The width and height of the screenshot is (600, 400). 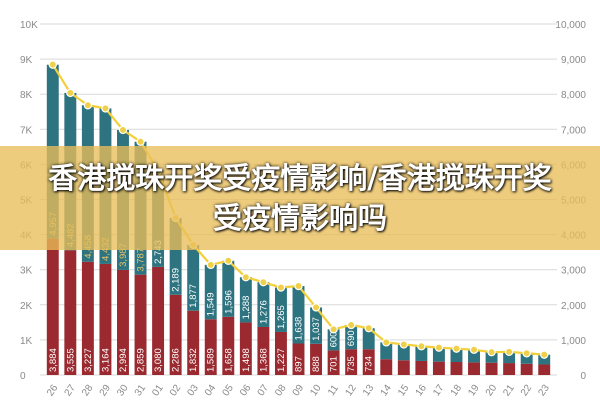 What do you see at coordinates (211, 390) in the screenshot?
I see `x-axis-tick-label: 04` at bounding box center [211, 390].